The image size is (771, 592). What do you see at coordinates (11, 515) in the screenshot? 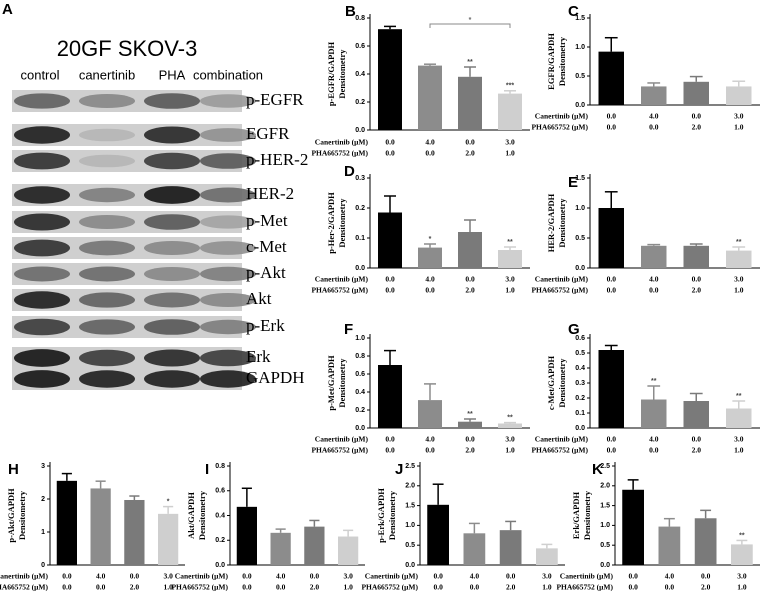
I see `y-axis-label: p-Akt/GAPDH` at bounding box center [11, 515].